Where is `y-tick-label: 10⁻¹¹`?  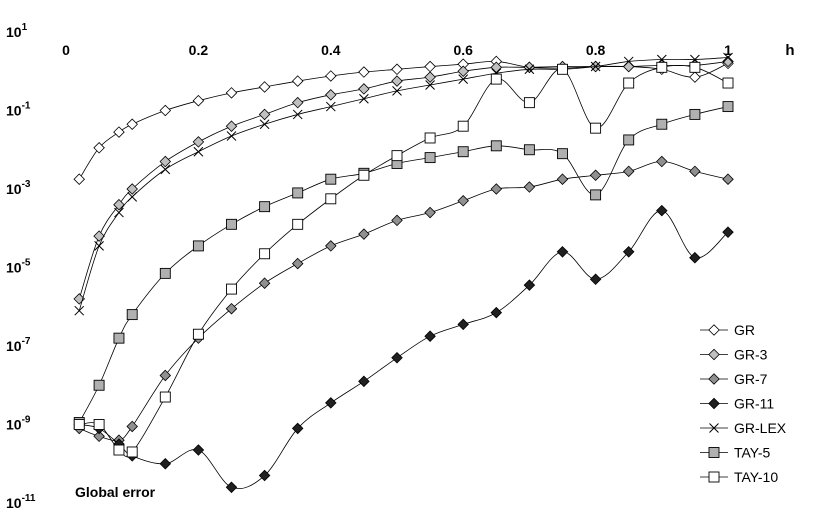
y-tick-label: 10⁻¹¹ is located at coordinates (21, 502).